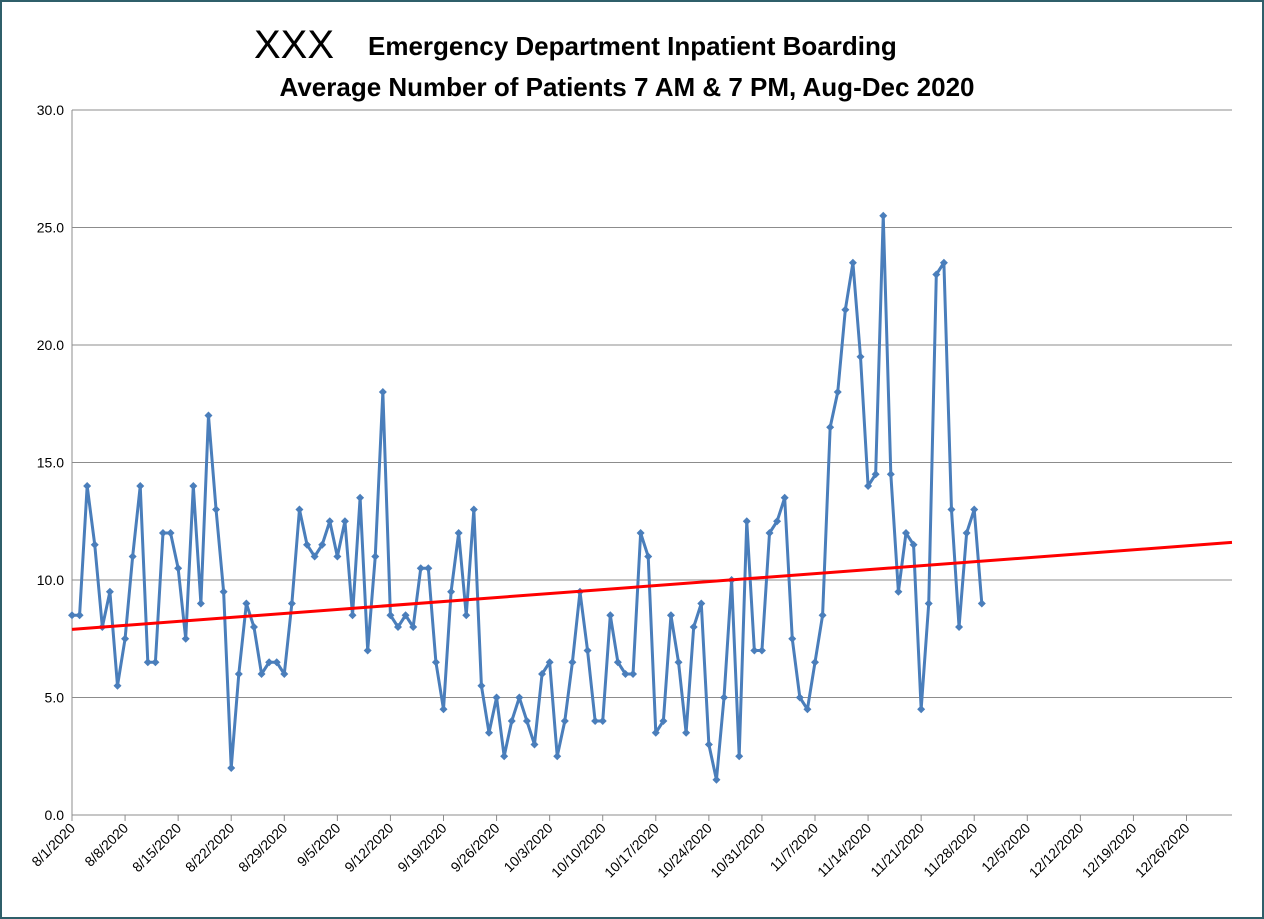 The width and height of the screenshot is (1264, 919). I want to click on y-tick-label: 20.0, so click(50, 345).